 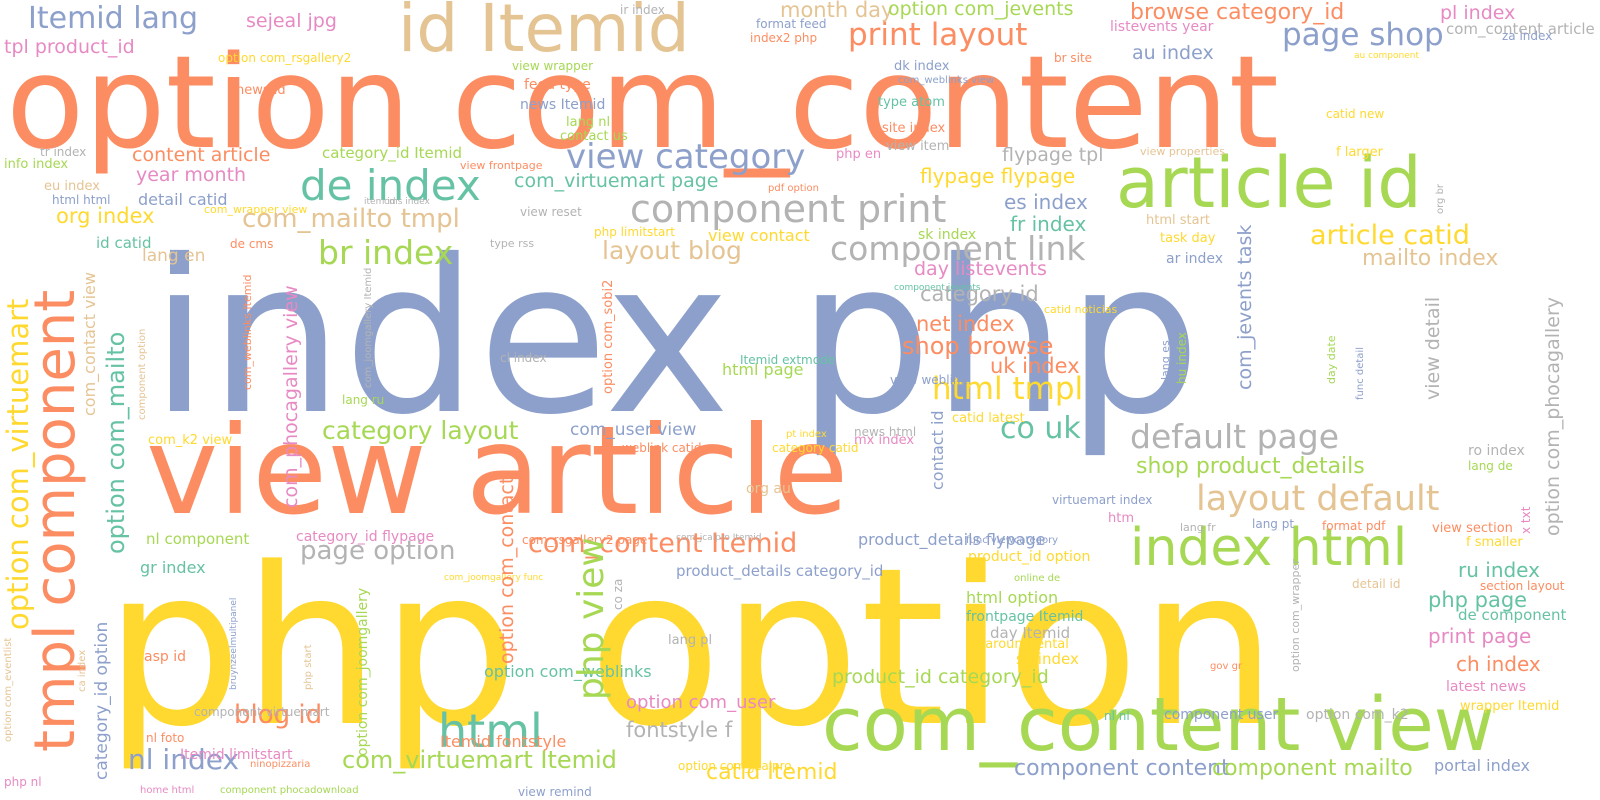 I want to click on word-vertical: option com_contact, so click(x=507, y=570).